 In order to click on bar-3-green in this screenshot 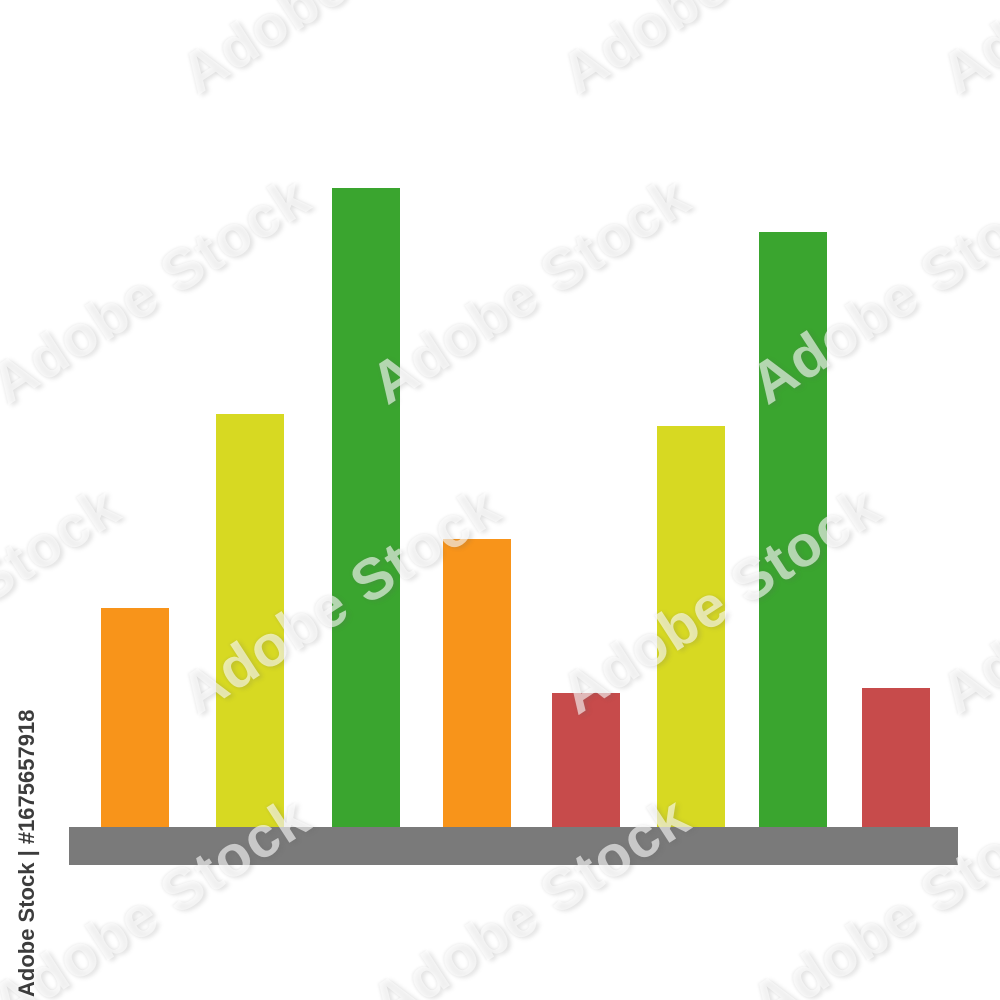, I will do `click(366, 507)`.